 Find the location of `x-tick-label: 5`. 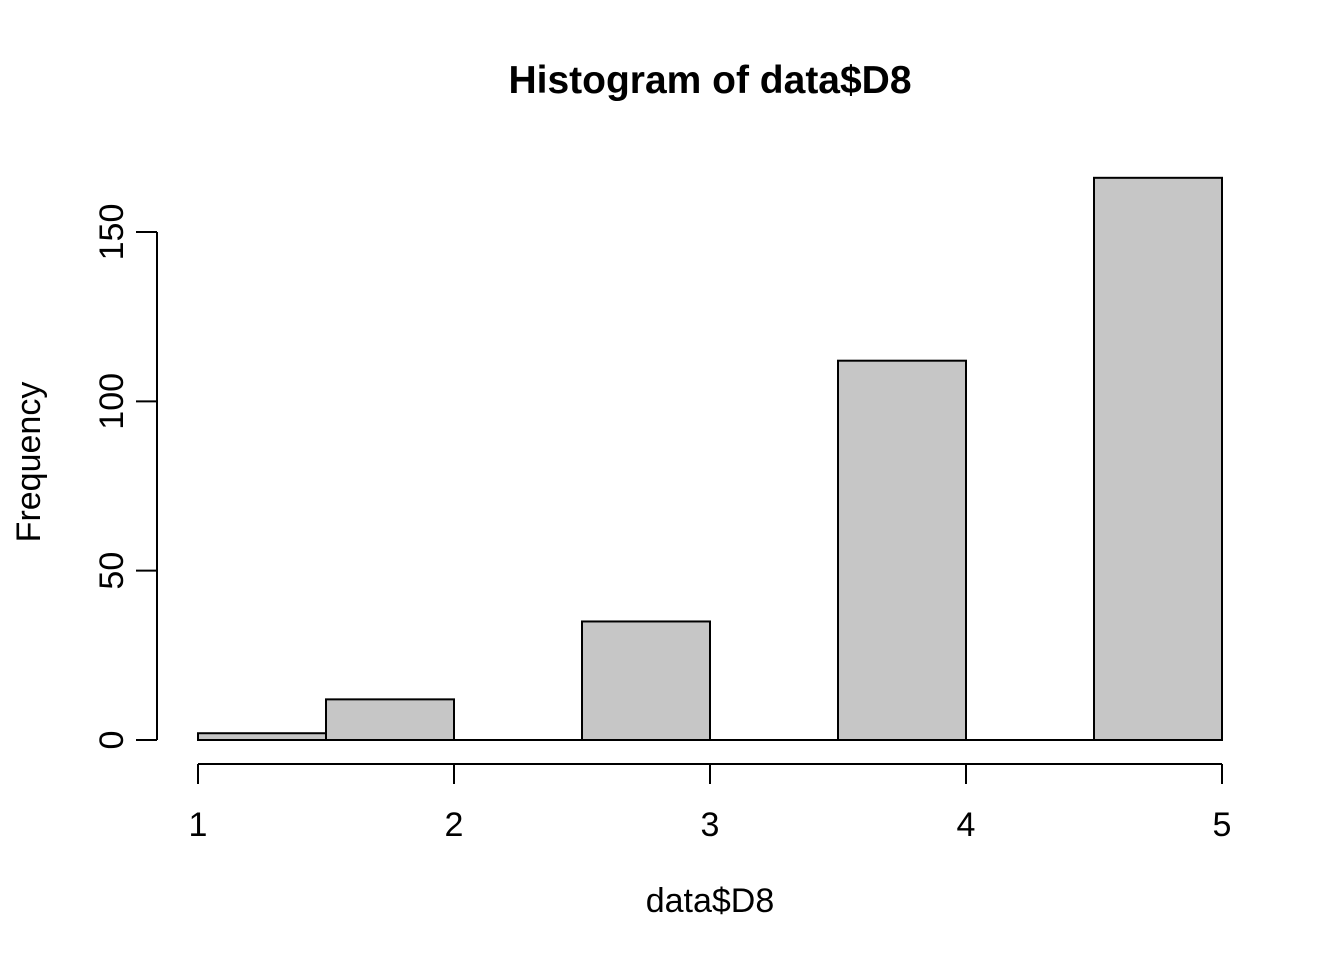

x-tick-label: 5 is located at coordinates (1222, 825).